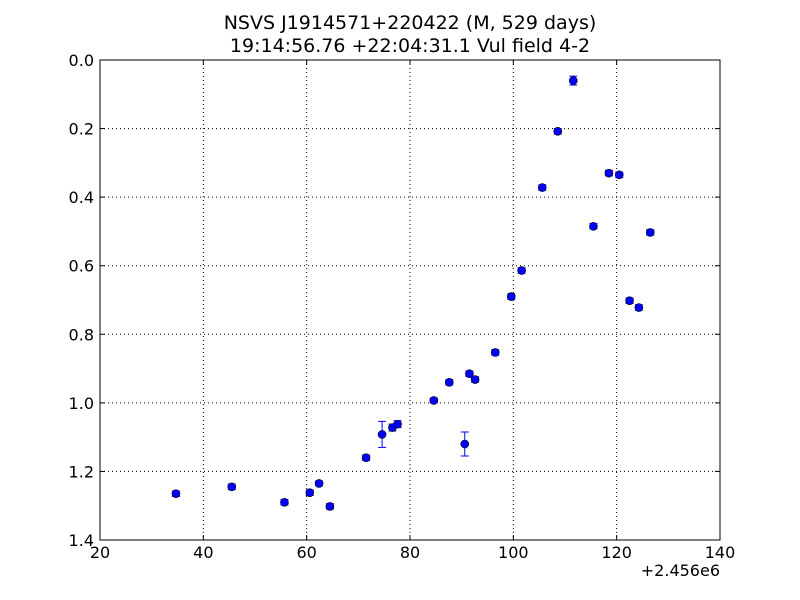 This screenshot has height=600, width=800. I want to click on y-tick-label: 0.8, so click(81, 334).